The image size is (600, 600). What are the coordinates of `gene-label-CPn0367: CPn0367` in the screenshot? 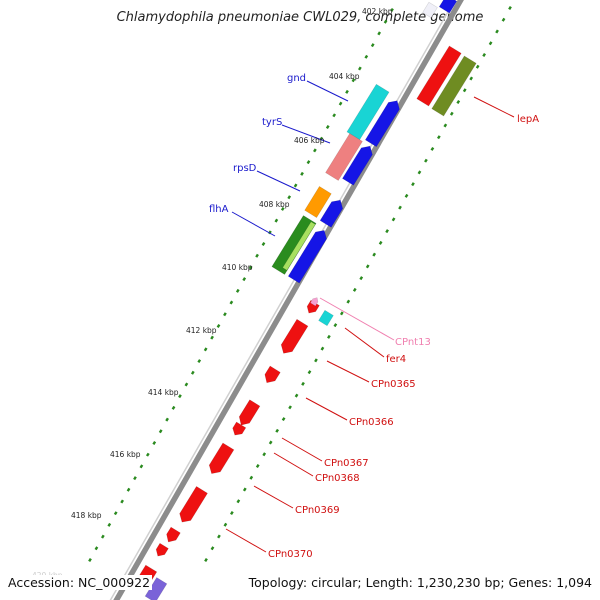 It's located at (346, 463).